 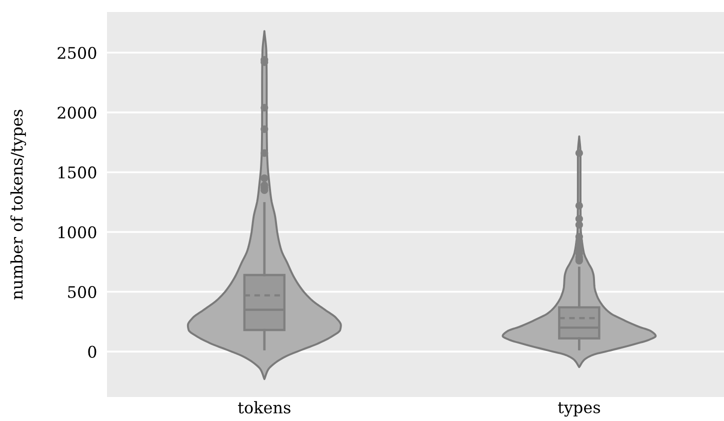 I want to click on y-tick-label: 1000, so click(x=77, y=232).